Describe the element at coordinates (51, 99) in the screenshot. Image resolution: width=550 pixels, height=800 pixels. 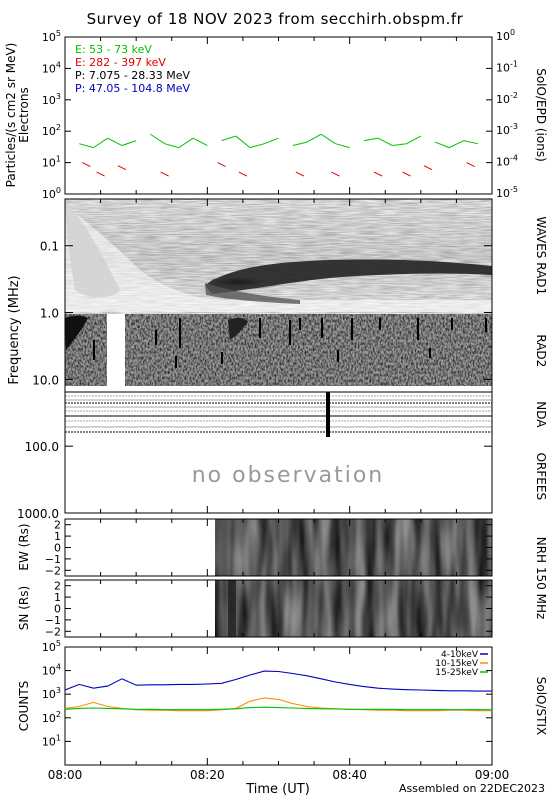
I see `particles-y-tick-label: 10³` at that location.